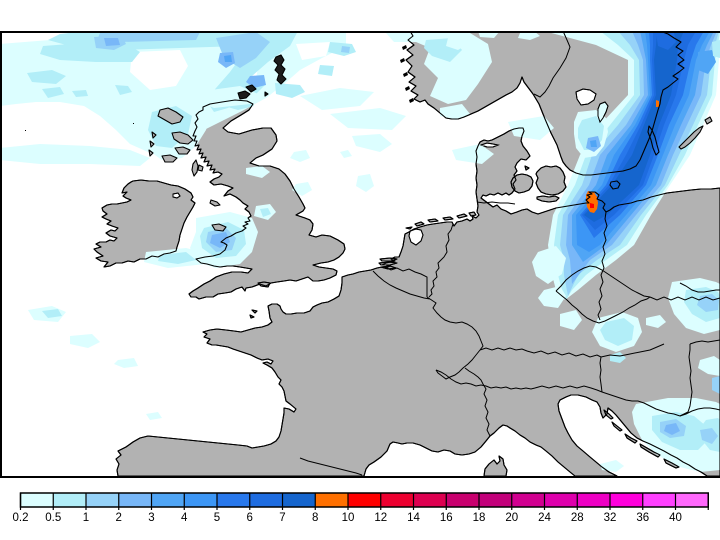 The height and width of the screenshot is (540, 720). What do you see at coordinates (53, 518) in the screenshot?
I see `svg-text: 0.5` at bounding box center [53, 518].